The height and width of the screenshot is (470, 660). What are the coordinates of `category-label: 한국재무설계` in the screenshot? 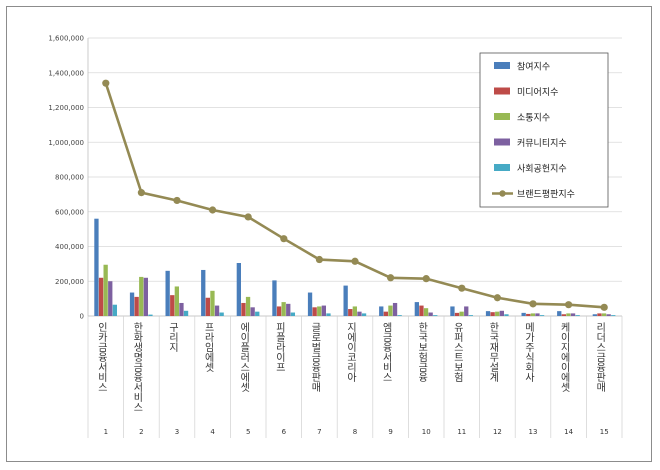 It's located at (493, 352).